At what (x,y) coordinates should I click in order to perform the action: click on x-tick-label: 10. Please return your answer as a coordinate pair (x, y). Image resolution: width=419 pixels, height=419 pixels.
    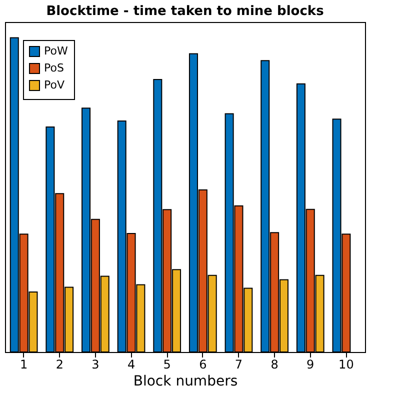
    Looking at the image, I should click on (346, 365).